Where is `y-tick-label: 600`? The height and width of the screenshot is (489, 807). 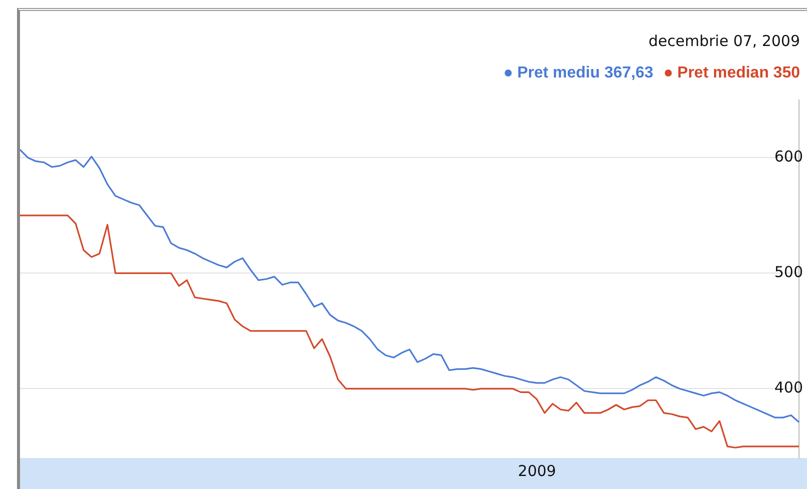 y-tick-label: 600 is located at coordinates (788, 157).